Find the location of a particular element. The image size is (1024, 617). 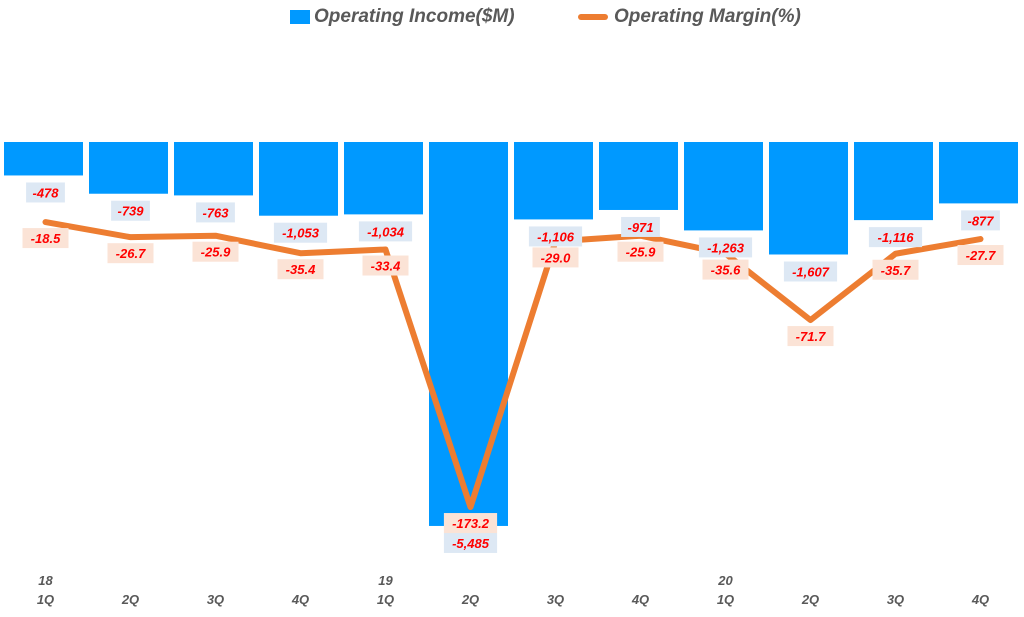

svg-text: -1,053 is located at coordinates (301, 233).